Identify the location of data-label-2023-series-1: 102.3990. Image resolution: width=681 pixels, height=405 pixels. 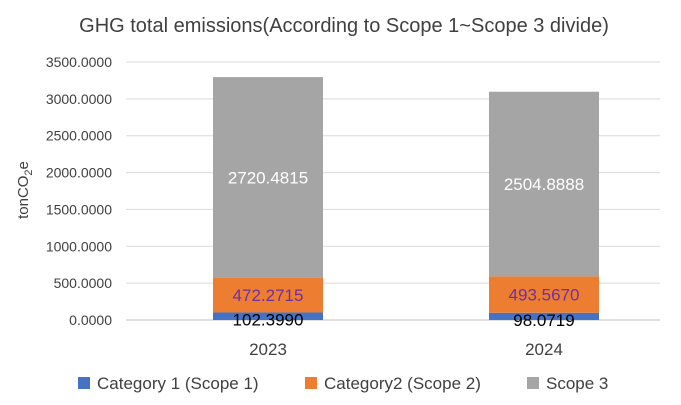
(268, 319).